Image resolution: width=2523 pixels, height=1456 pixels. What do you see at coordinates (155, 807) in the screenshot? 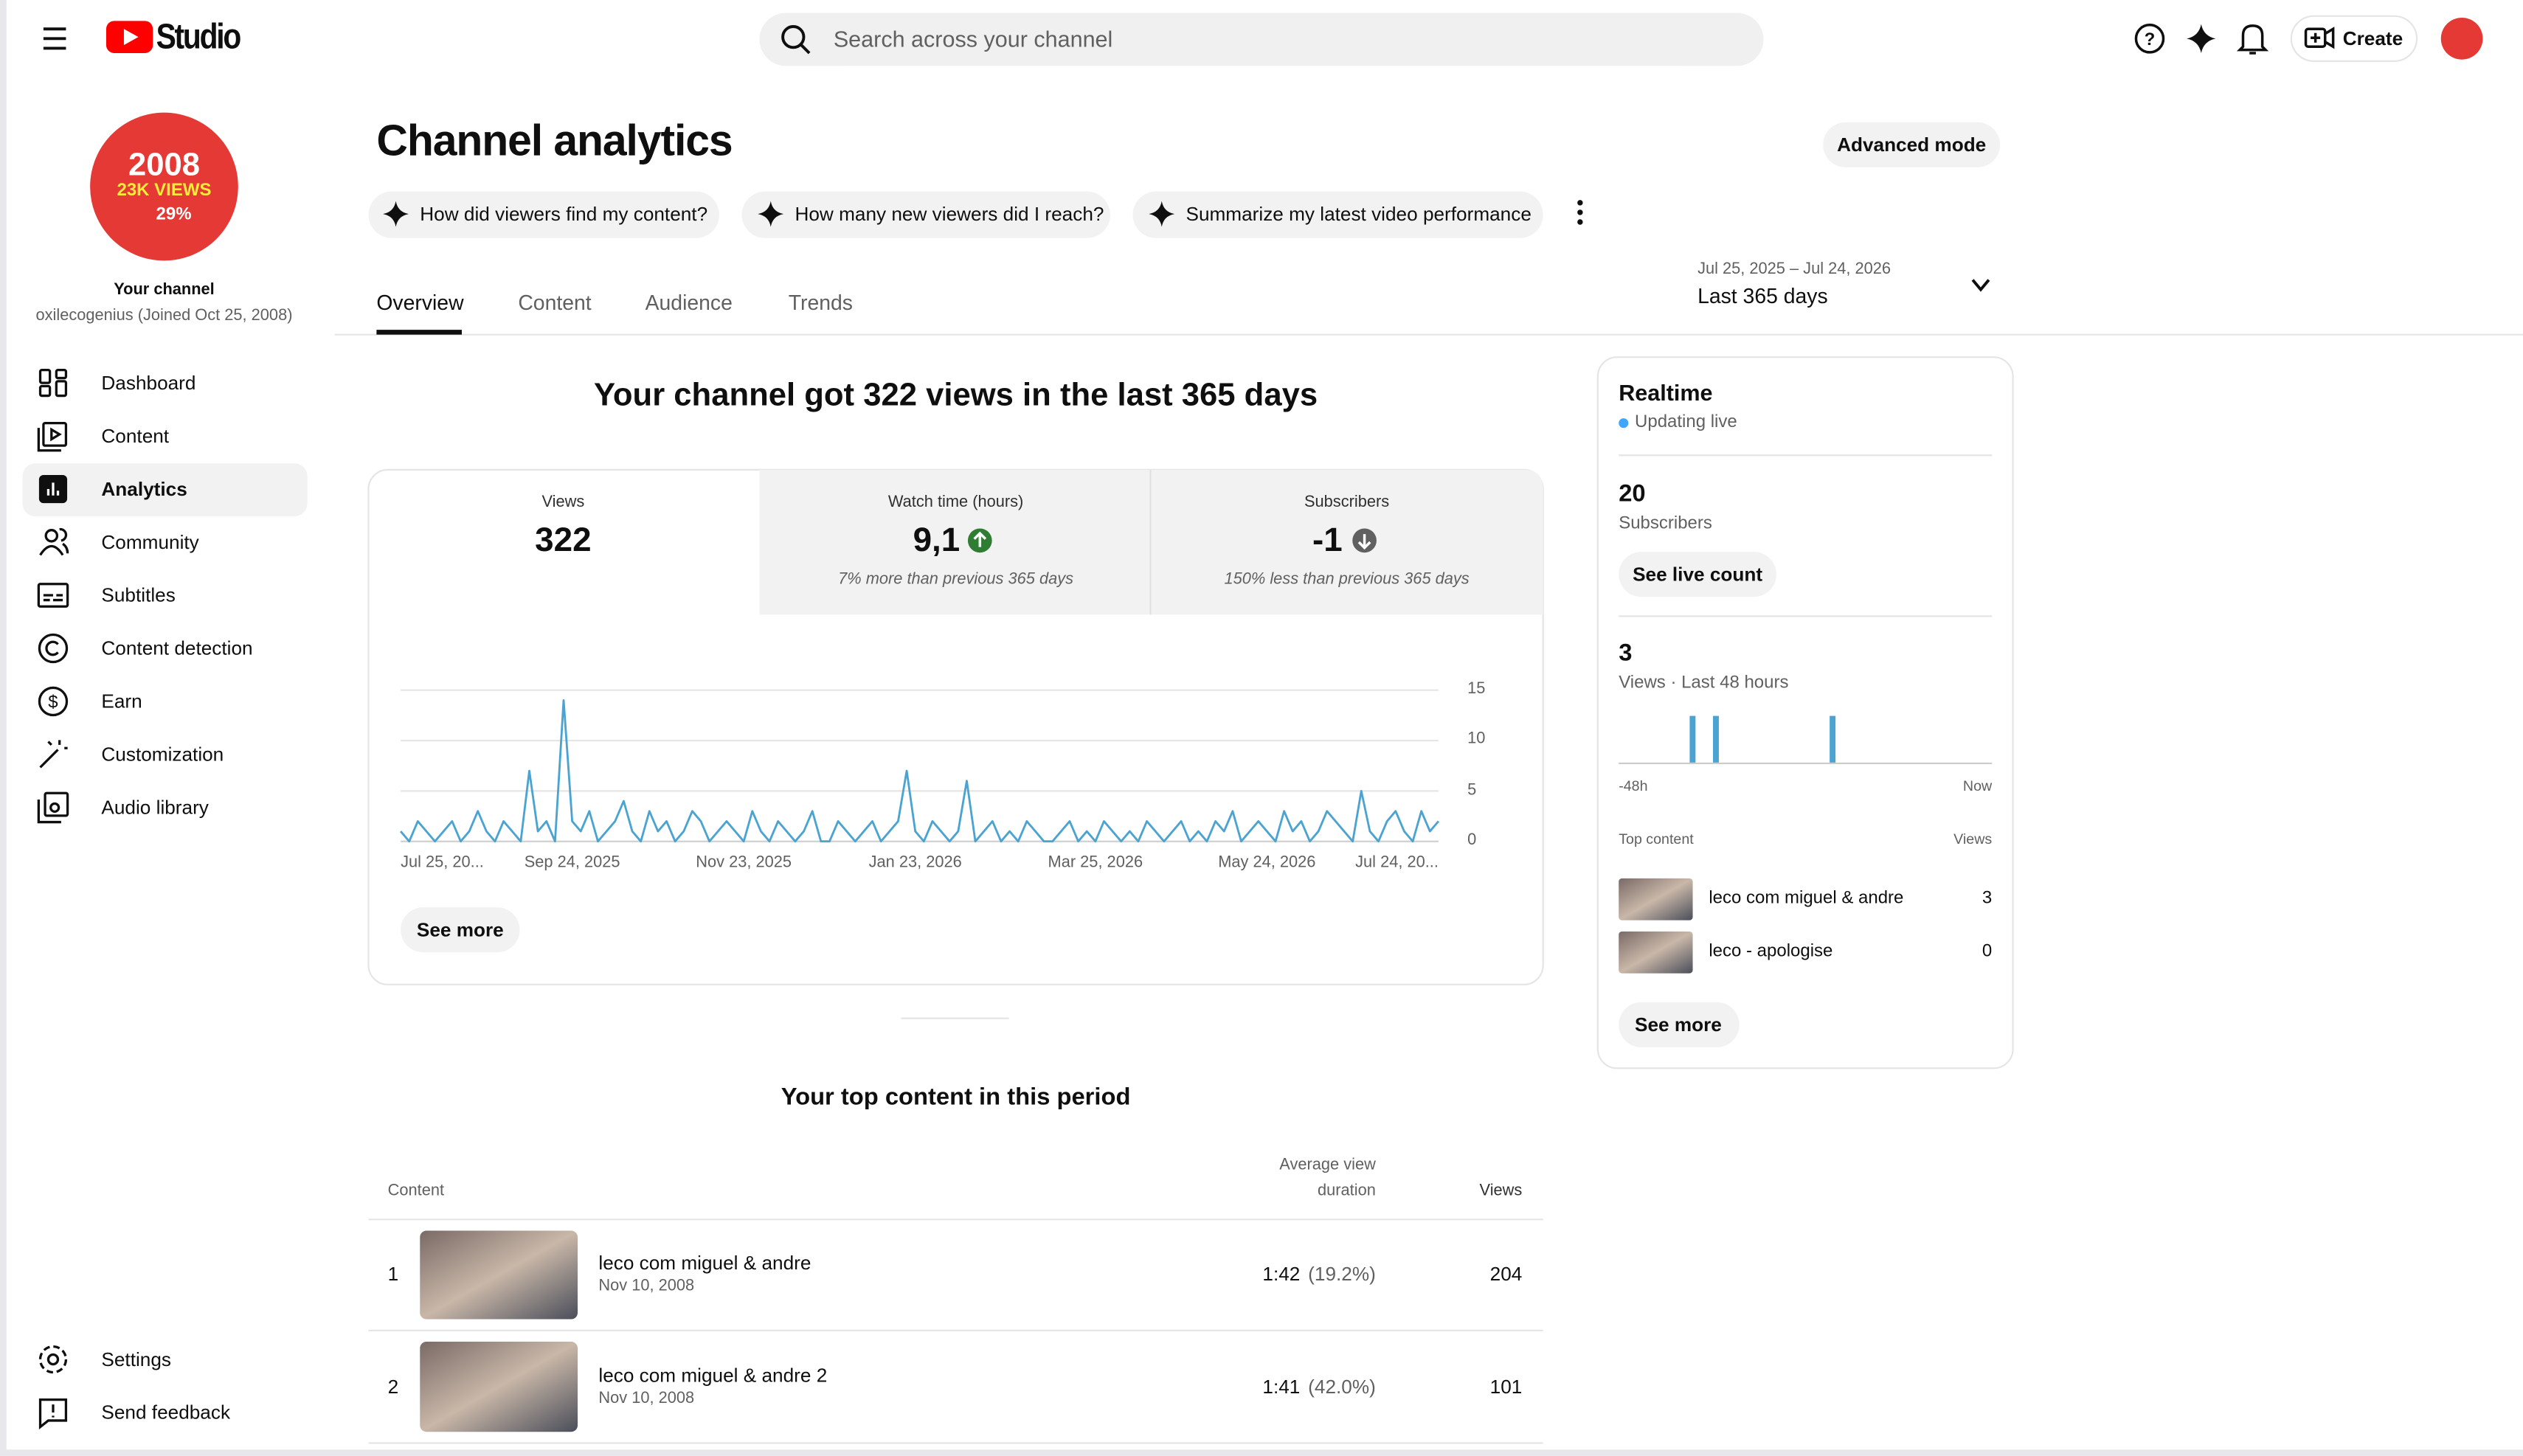
I see `nav-item: Audio library` at bounding box center [155, 807].